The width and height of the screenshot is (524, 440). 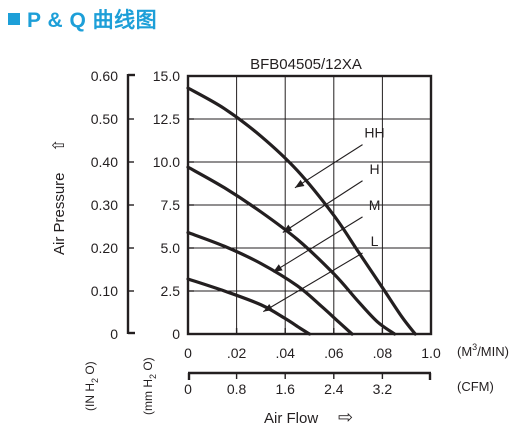 I want to click on x-axis-m3-min: 0 .02 .04 .06 .08 1.0, so click(x=312, y=344).